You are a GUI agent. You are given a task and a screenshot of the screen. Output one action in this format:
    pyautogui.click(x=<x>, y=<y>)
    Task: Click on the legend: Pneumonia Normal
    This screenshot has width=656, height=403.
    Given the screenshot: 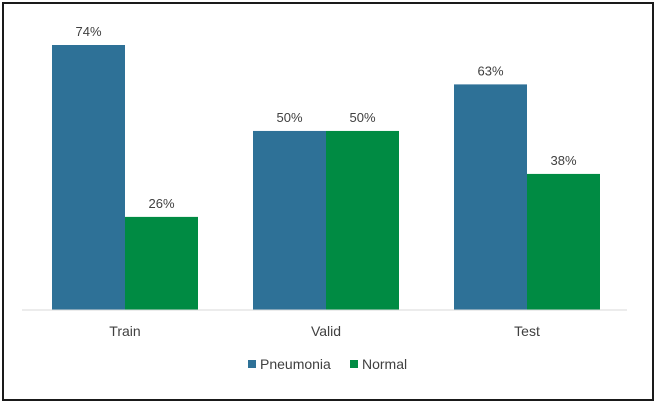 What is the action you would take?
    pyautogui.click(x=327, y=364)
    